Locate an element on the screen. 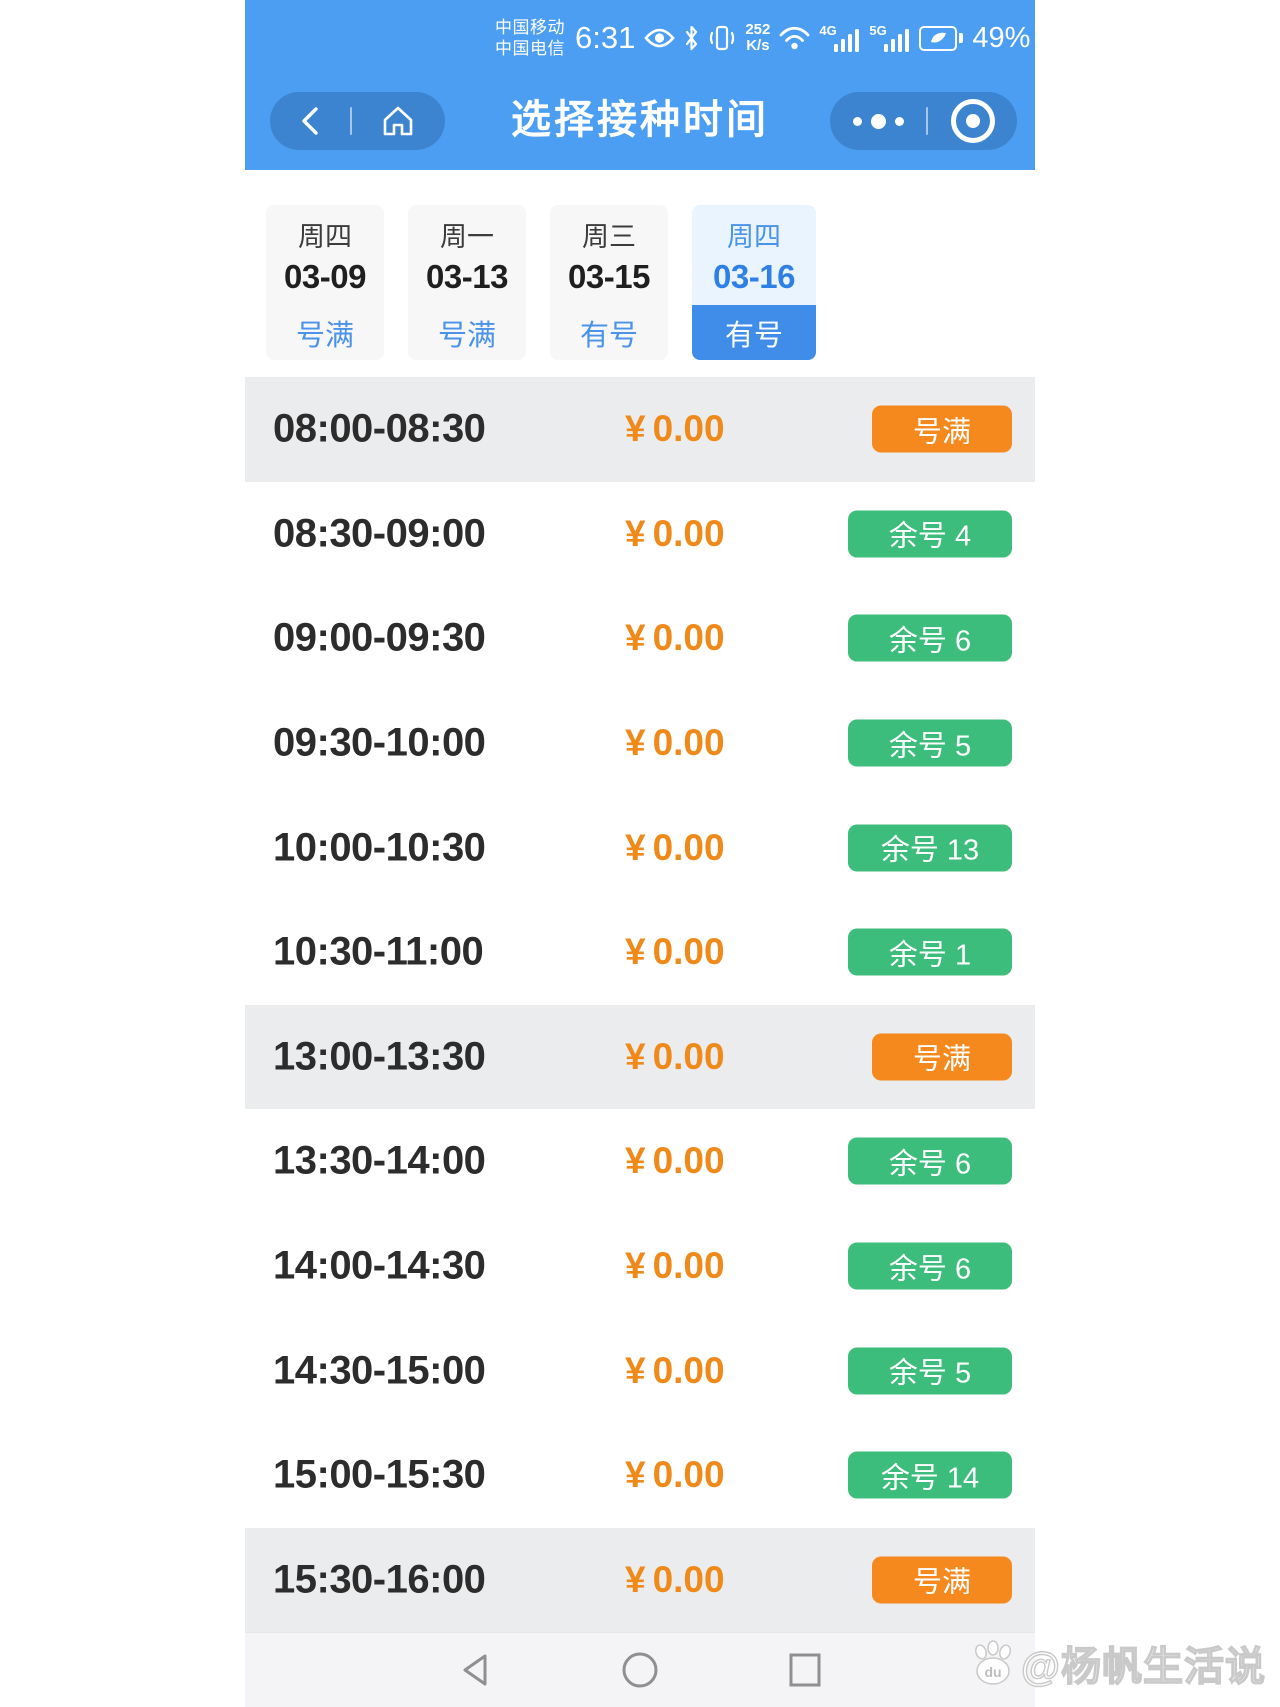 The height and width of the screenshot is (1707, 1280). slot-status-badge: 余号 13 is located at coordinates (930, 848).